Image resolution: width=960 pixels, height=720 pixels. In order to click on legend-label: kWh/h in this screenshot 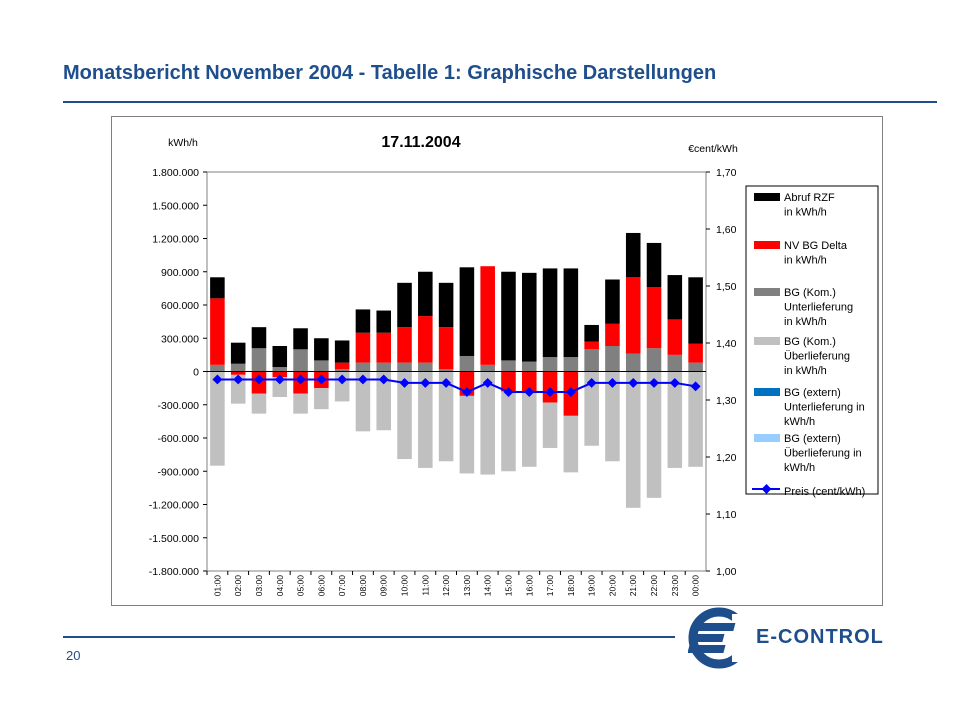, I will do `click(799, 422)`.